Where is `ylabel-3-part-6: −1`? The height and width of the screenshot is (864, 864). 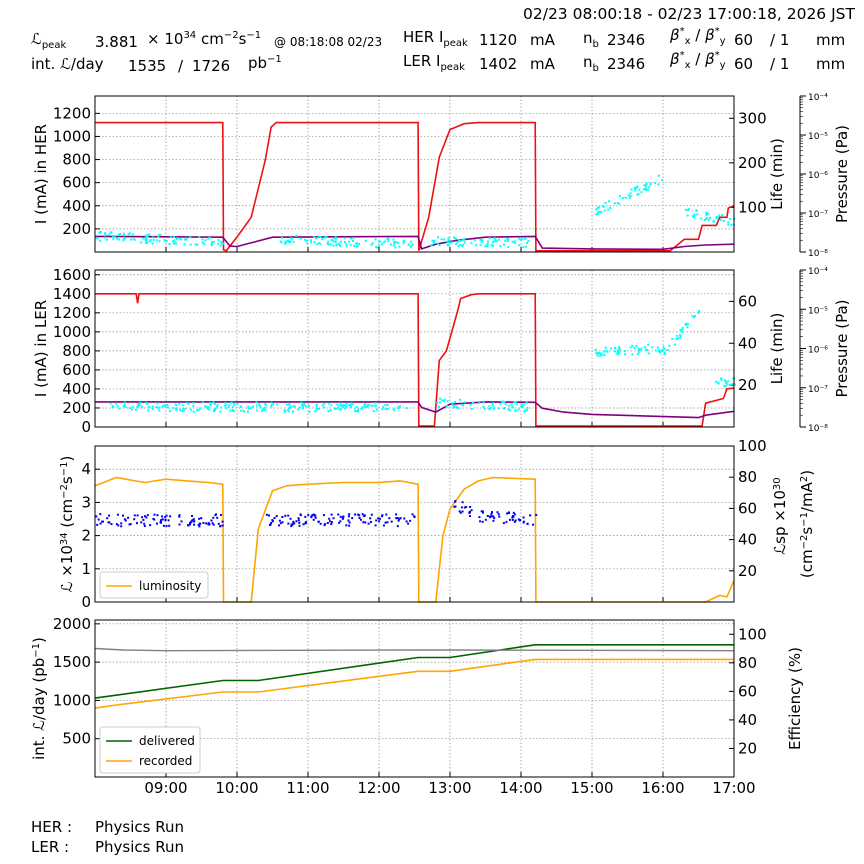
ylabel-3-part-6: −1 is located at coordinates (64, 469).